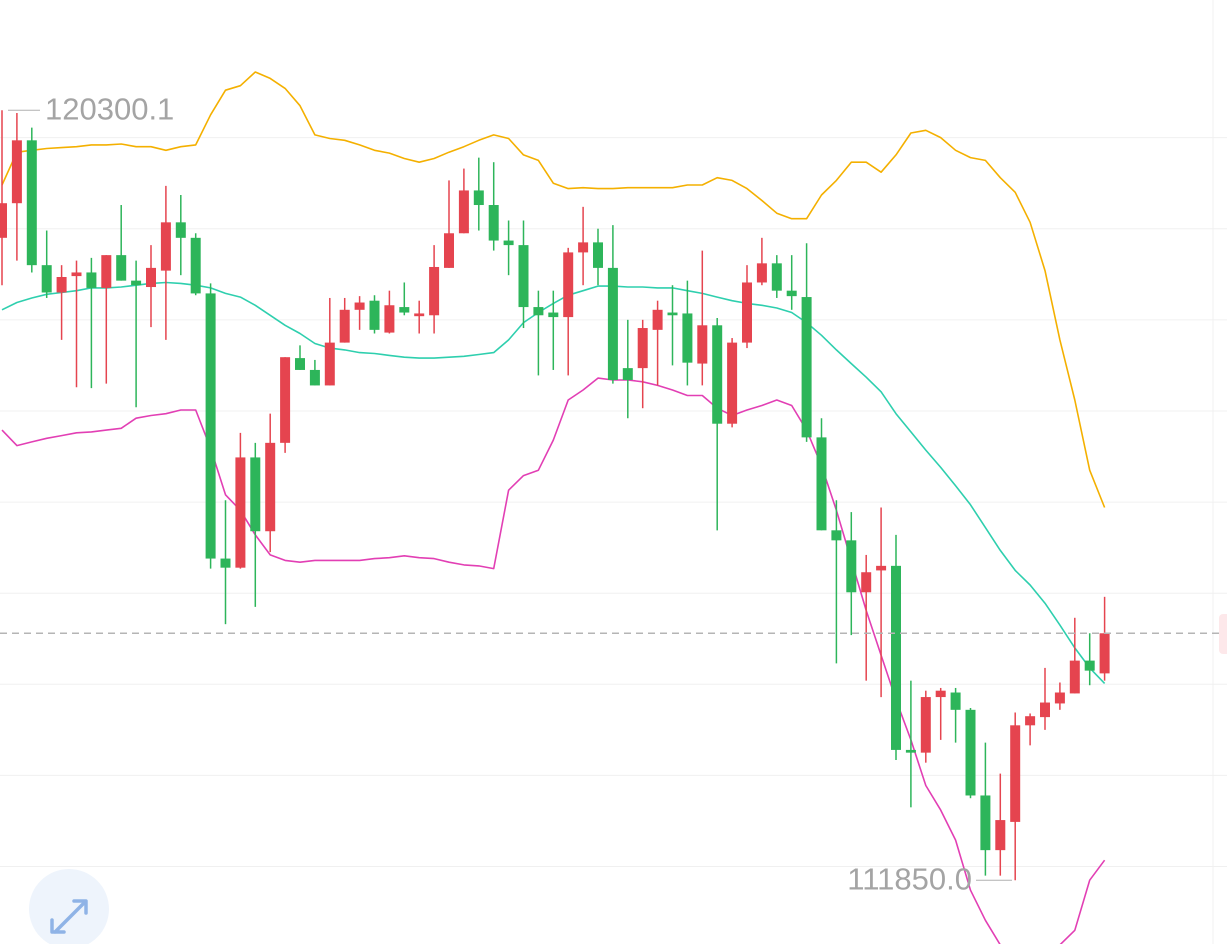  What do you see at coordinates (69, 916) in the screenshot?
I see `expand-icon` at bounding box center [69, 916].